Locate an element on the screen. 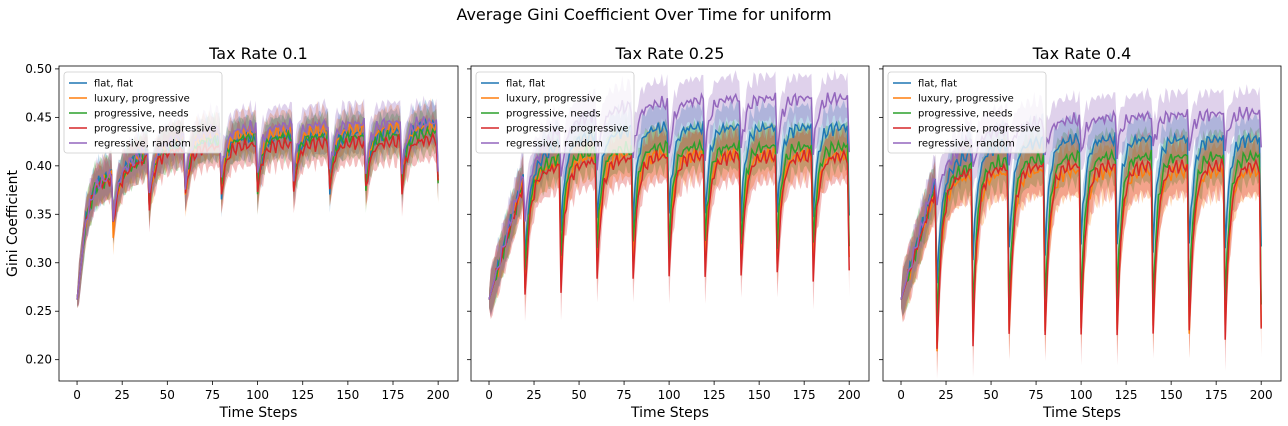 This screenshot has width=1288, height=426. y-tick-label: 0.50 is located at coordinates (38, 69).